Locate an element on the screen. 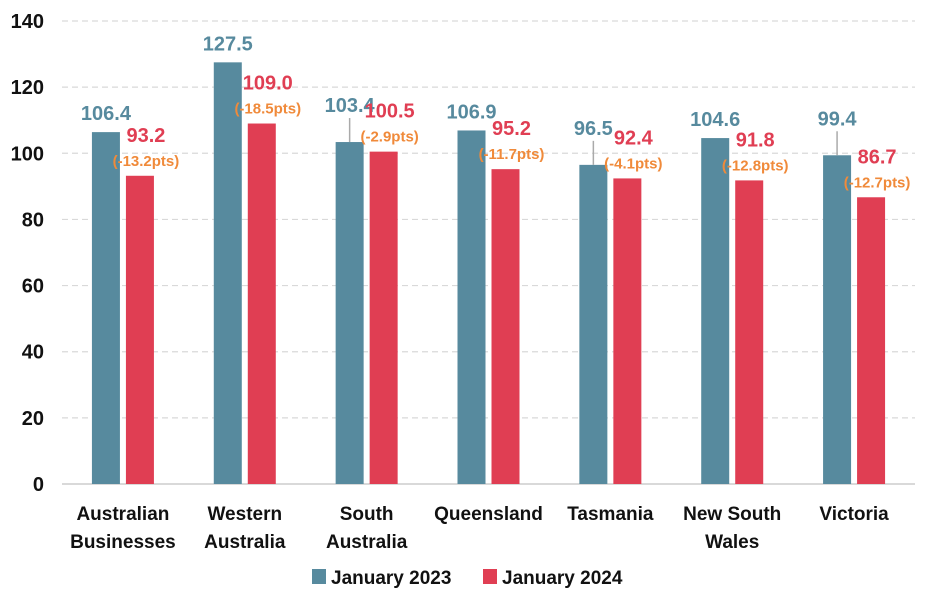  category-label: Businesses is located at coordinates (123, 542).